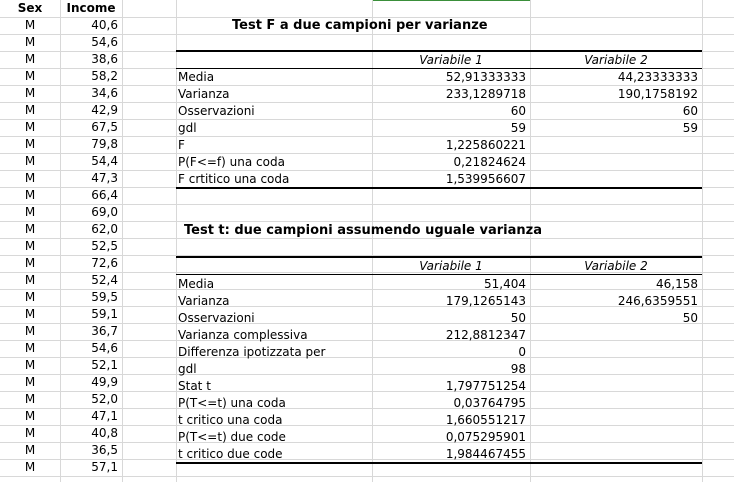 This screenshot has width=734, height=482. Describe the element at coordinates (104, 212) in the screenshot. I see `income-cell: 69,0` at that location.